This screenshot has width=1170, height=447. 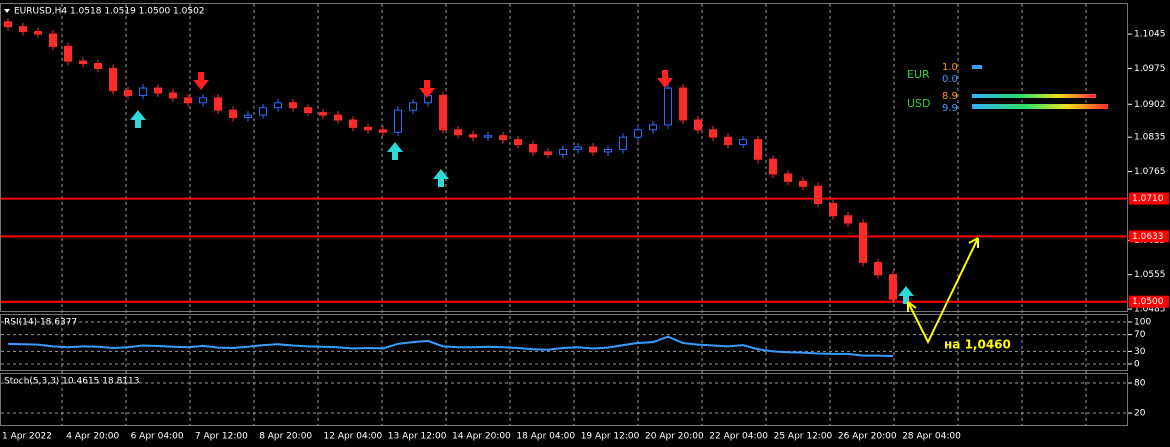 What do you see at coordinates (950, 96) in the screenshot?
I see `strength-value: 8.9` at bounding box center [950, 96].